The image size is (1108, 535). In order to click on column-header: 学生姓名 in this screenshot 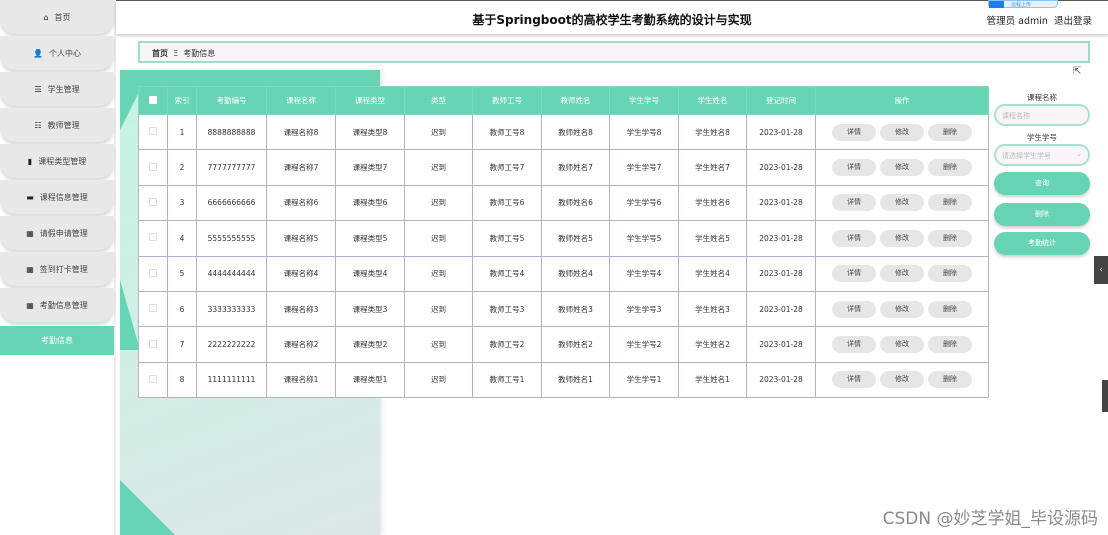, I will do `click(712, 100)`.